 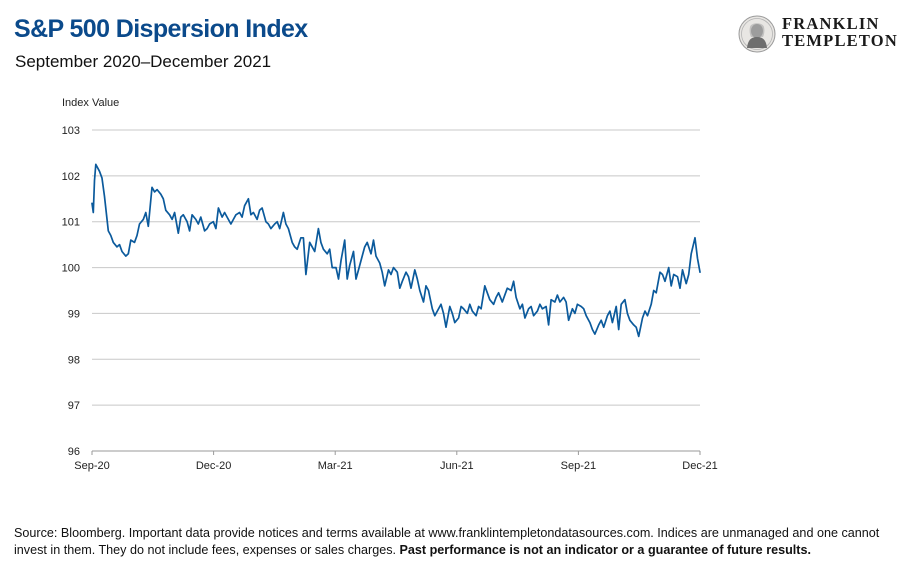 I want to click on y-tick-label: 102, so click(x=71, y=177).